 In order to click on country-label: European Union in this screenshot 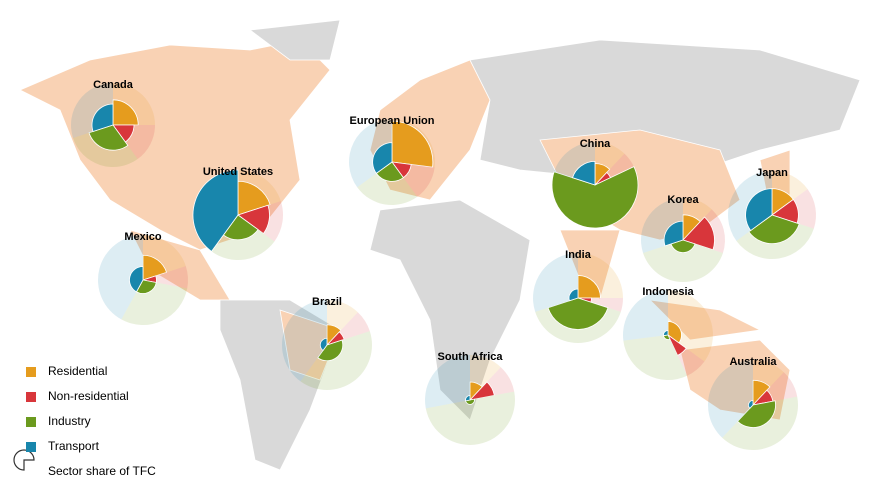, I will do `click(392, 121)`.